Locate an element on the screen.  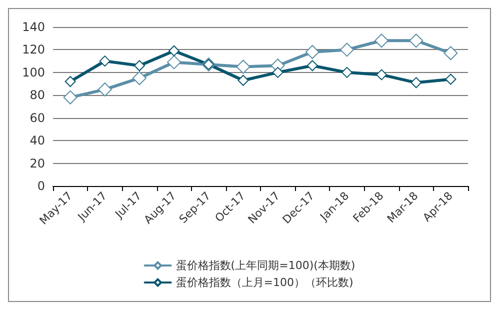
y-tick-label: 20 is located at coordinates (37, 163).